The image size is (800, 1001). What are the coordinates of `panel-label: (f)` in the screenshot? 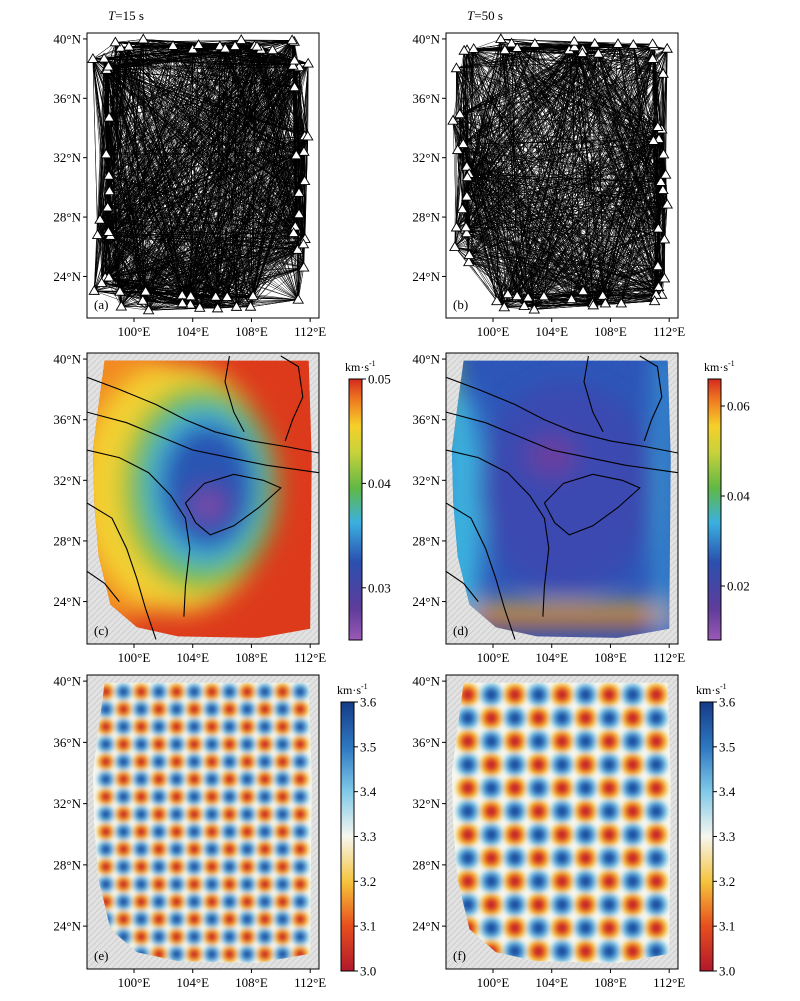 It's located at (459, 955).